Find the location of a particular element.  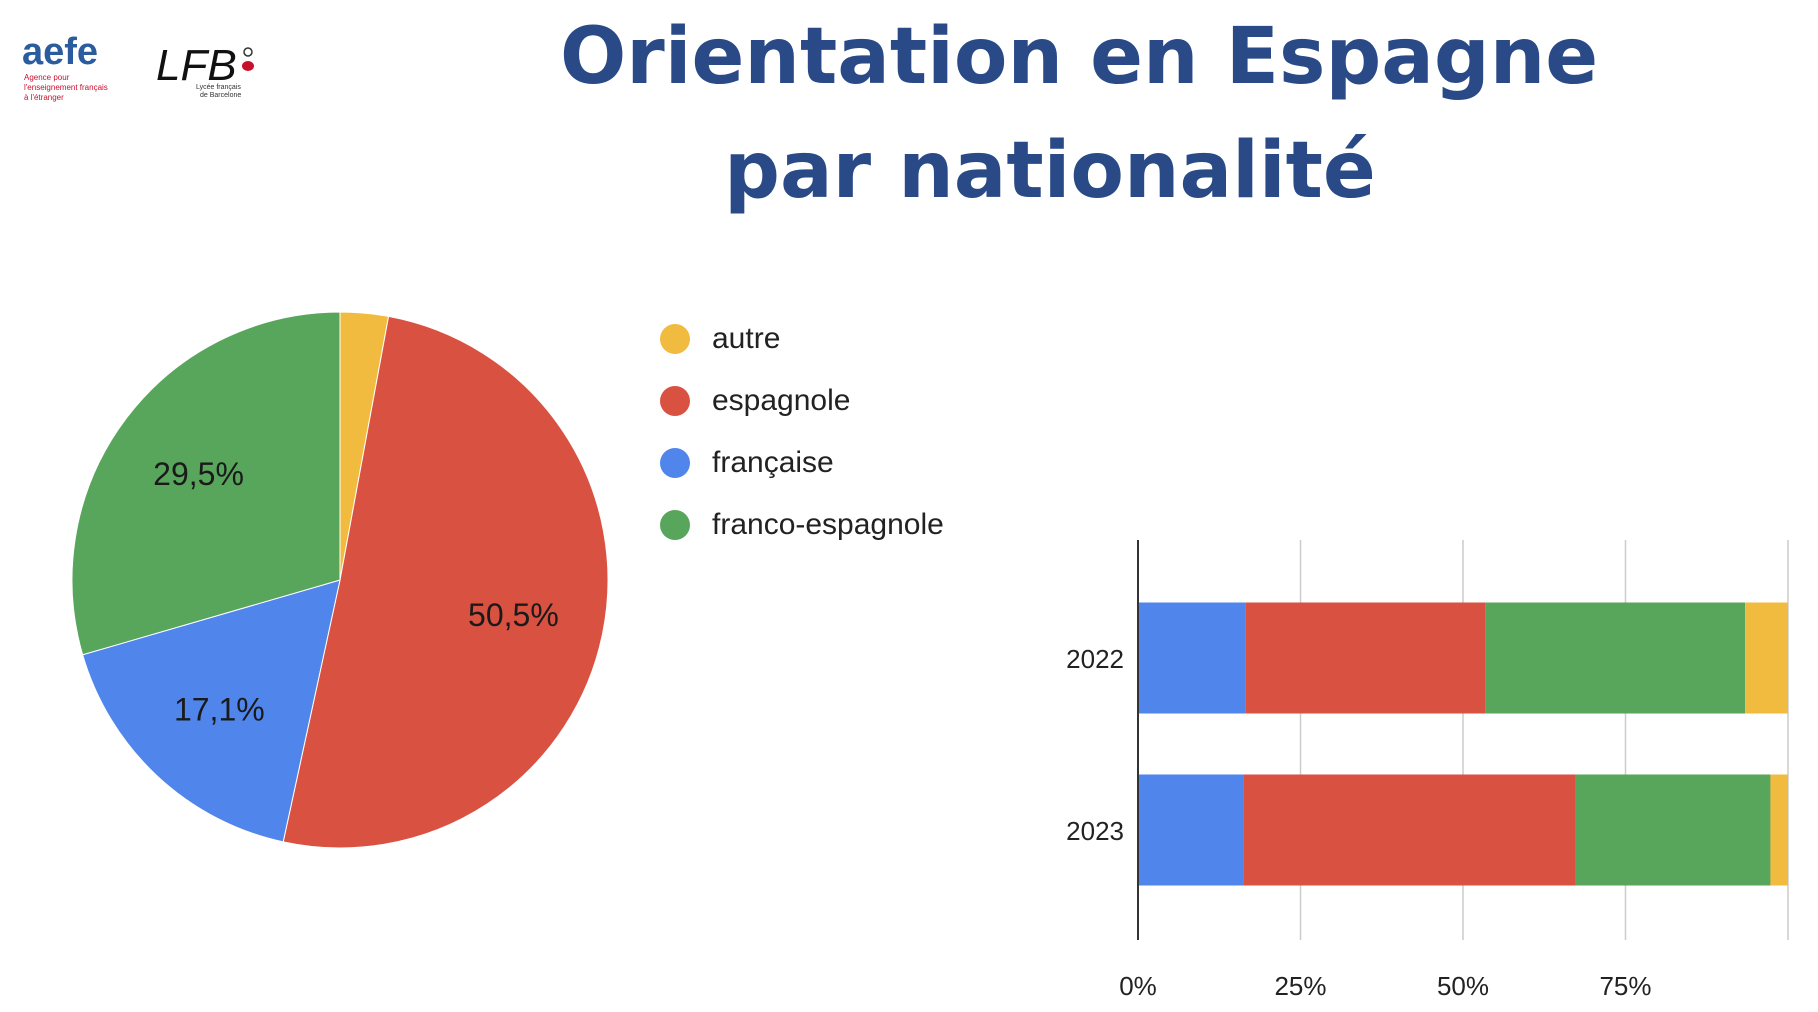

pie-data-label-espagnole: 50,5% is located at coordinates (513, 615).